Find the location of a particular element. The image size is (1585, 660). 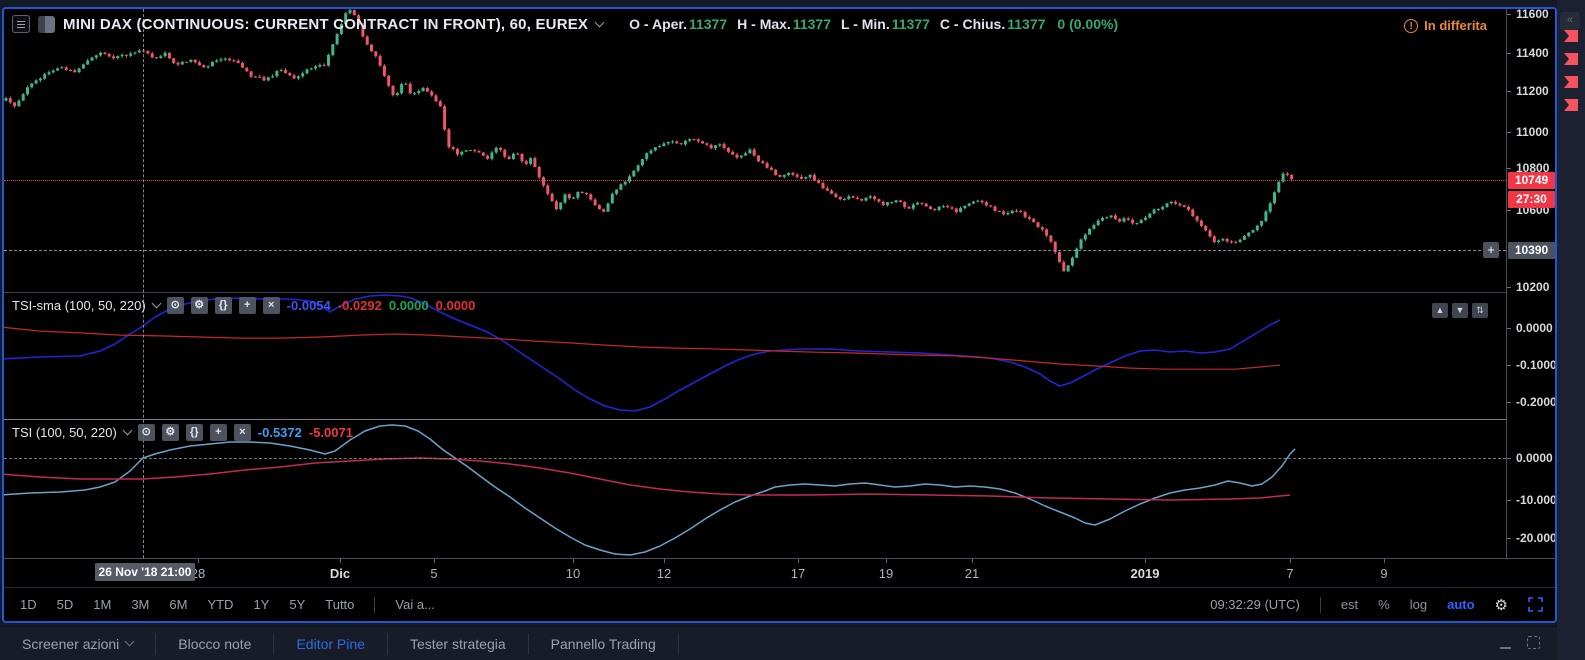

pane-move-up-button: ▲ is located at coordinates (1440, 310).